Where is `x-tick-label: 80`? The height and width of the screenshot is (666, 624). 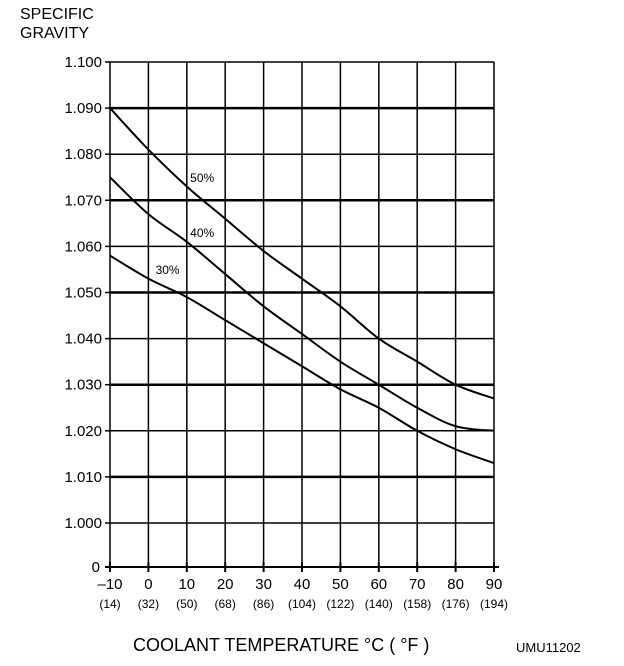
x-tick-label: 80 is located at coordinates (455, 584).